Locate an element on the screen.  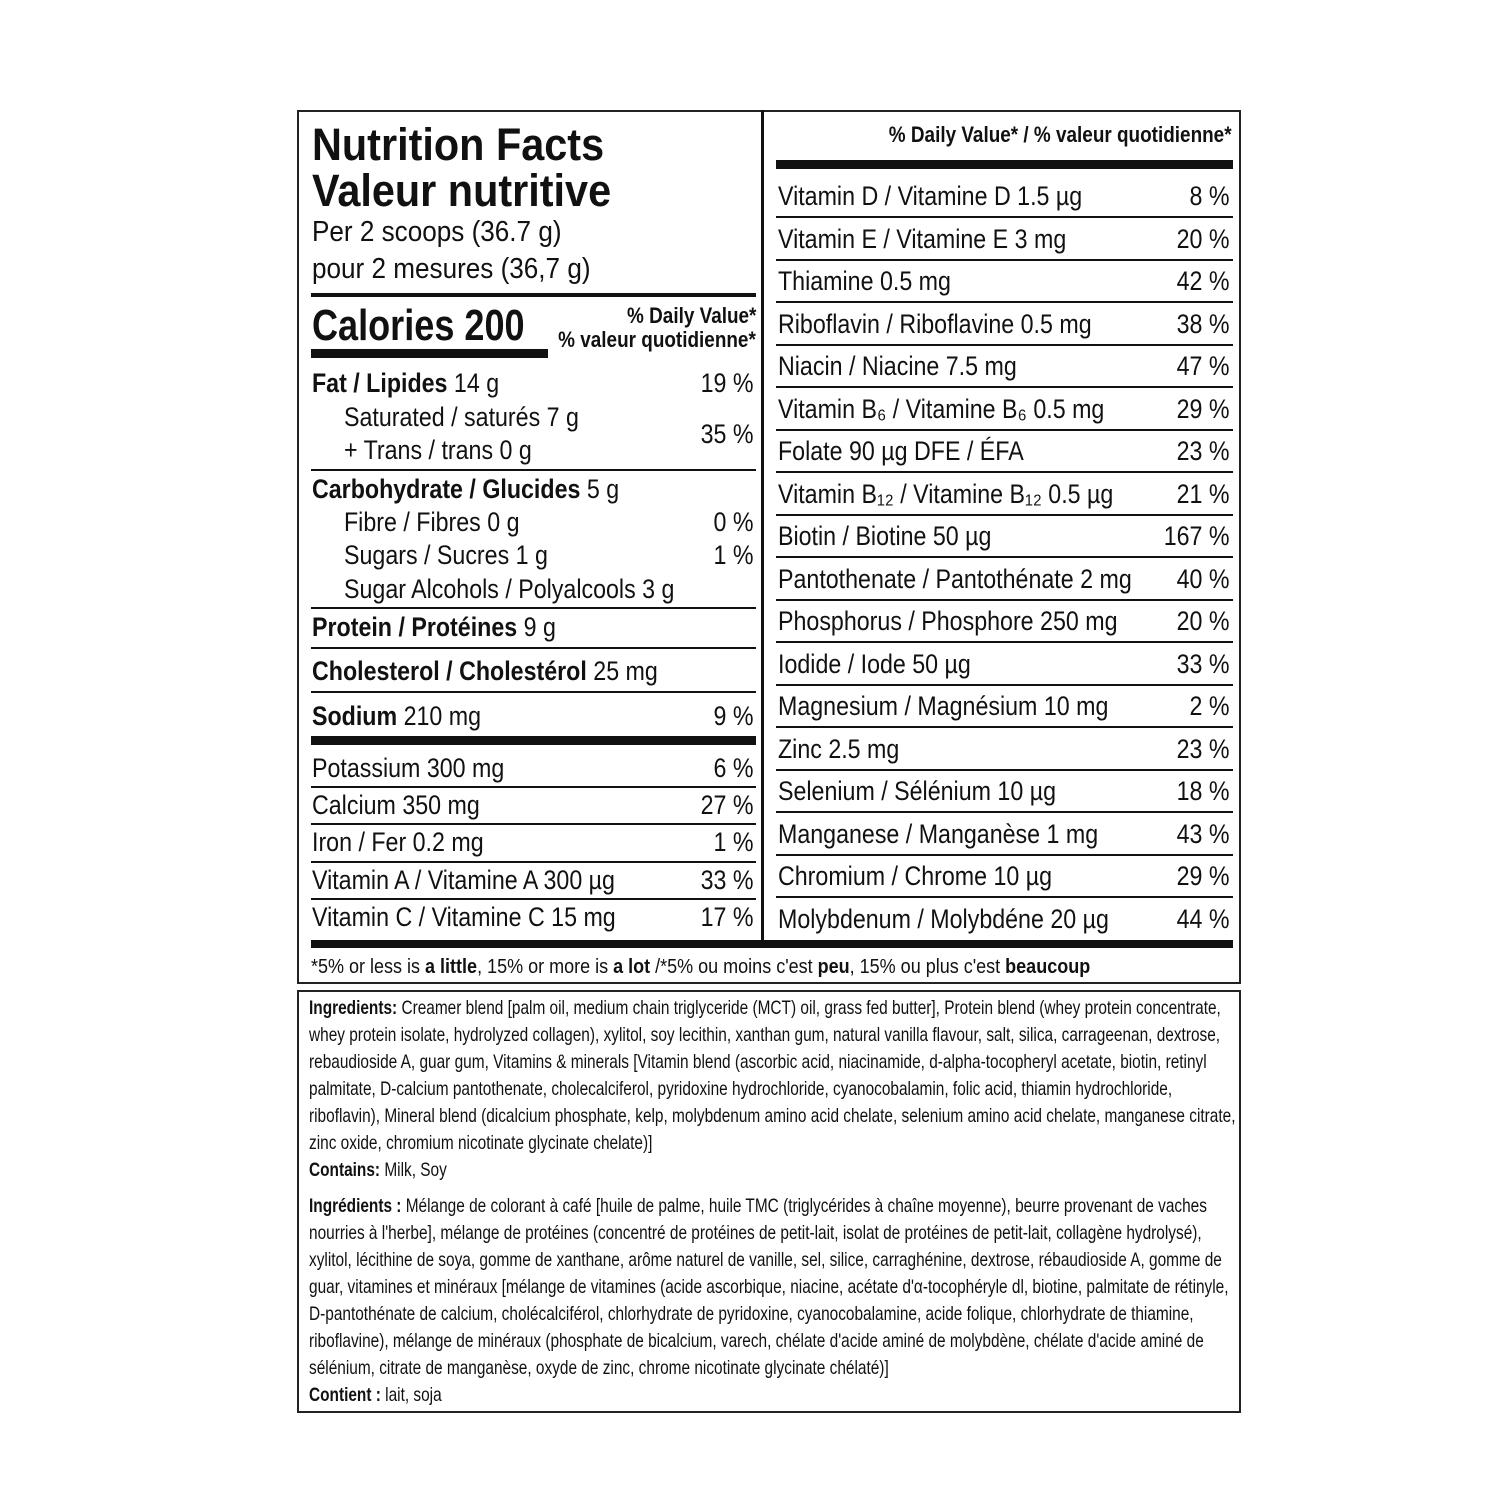
nutrient-amount: 25 mg is located at coordinates (622, 671).